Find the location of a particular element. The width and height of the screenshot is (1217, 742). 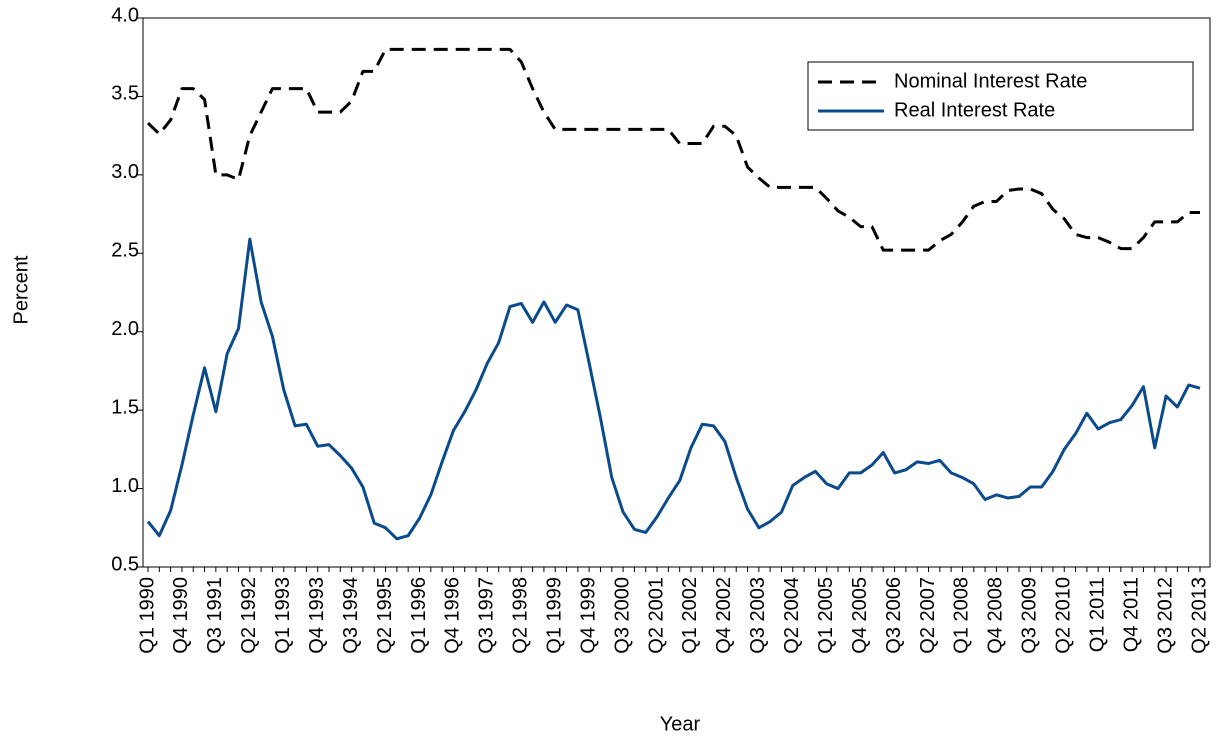

x-axis-title: Year is located at coordinates (680, 724).